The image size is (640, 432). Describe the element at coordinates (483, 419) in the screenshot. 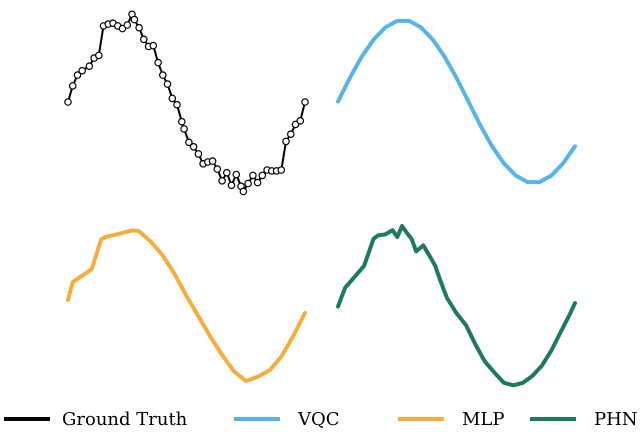

I see `legend-label-mlp: MLP` at that location.